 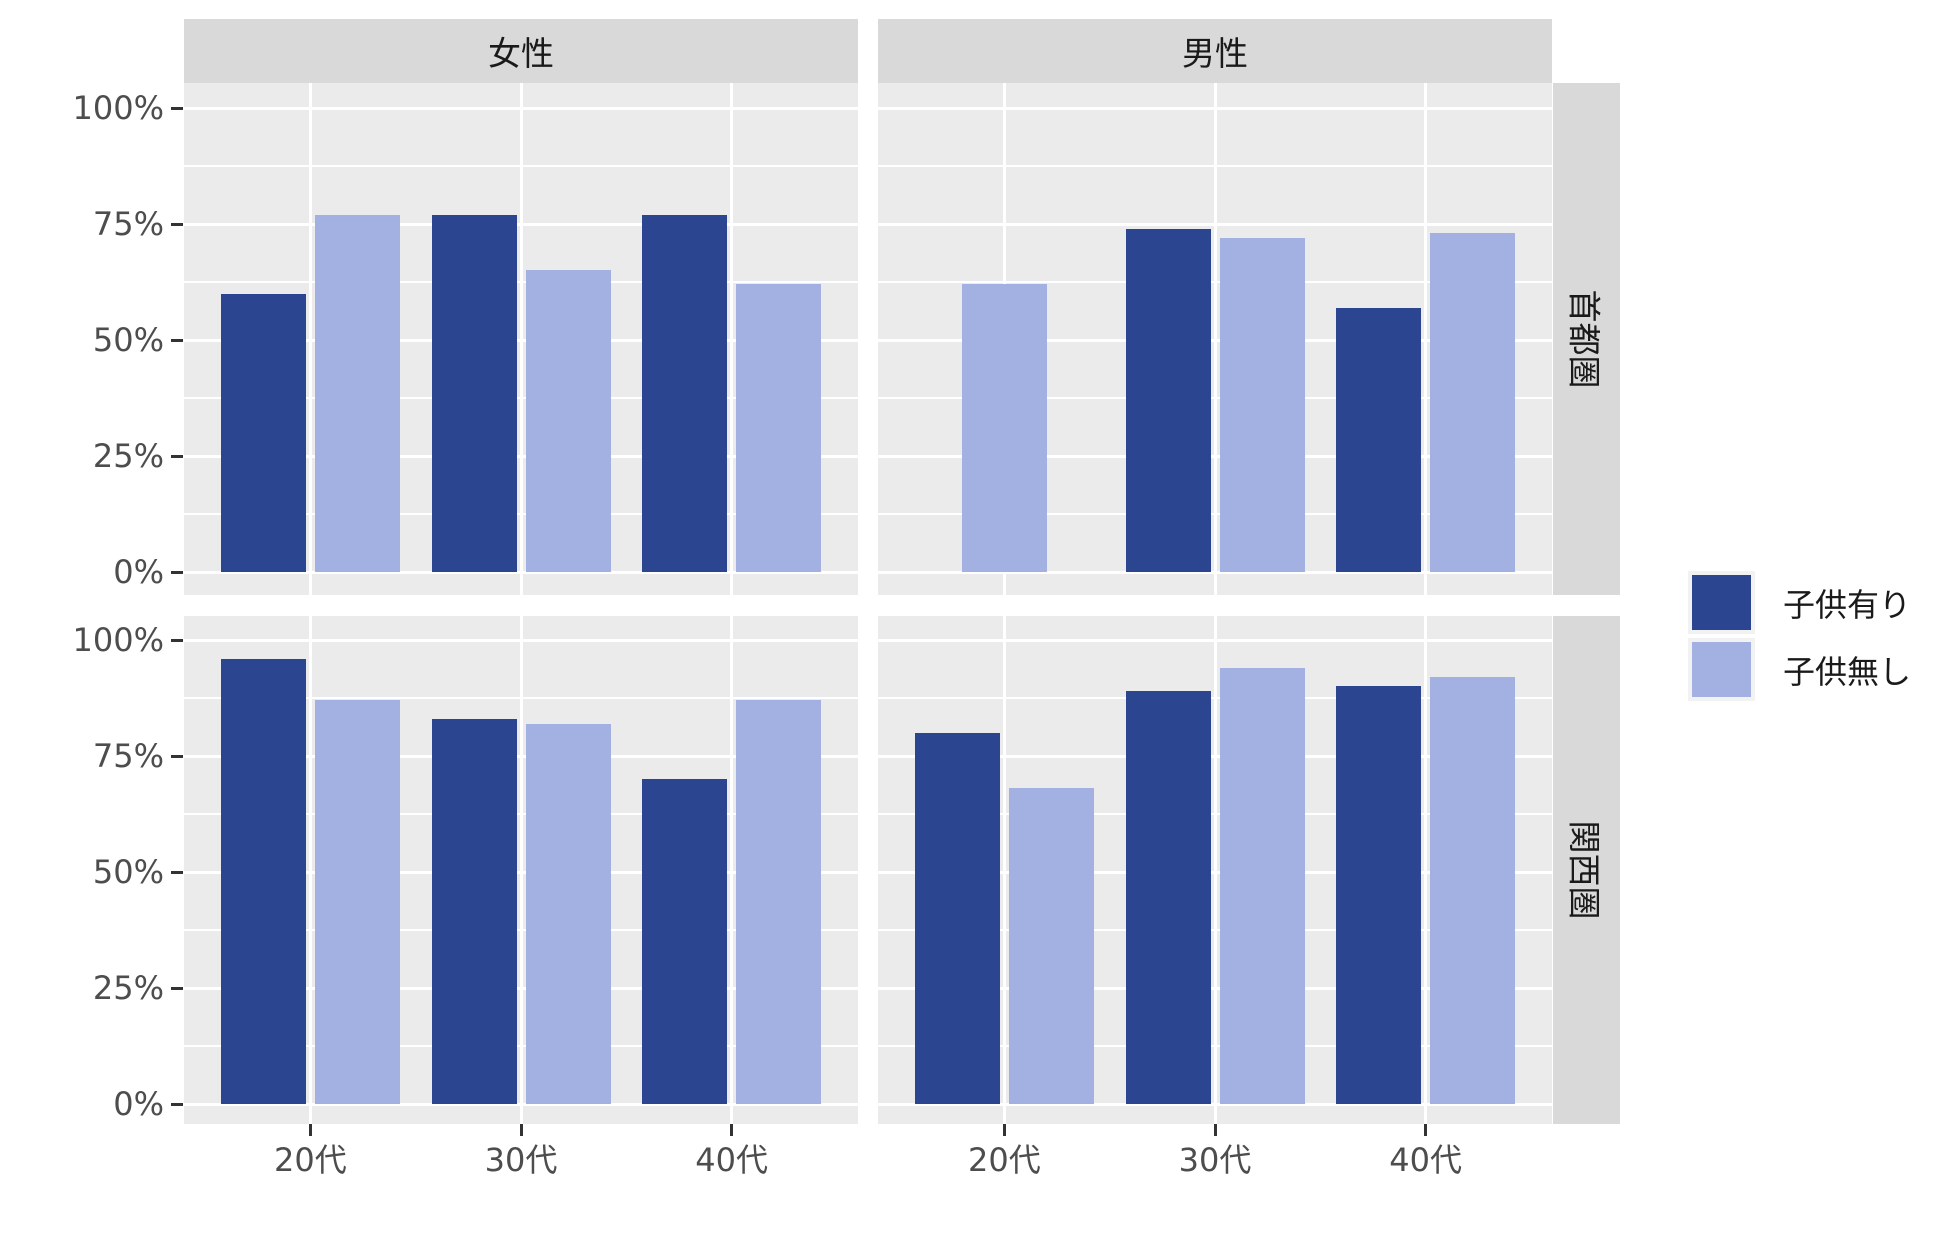 I want to click on legend-item-has-children: 子供有り, so click(x=1799, y=602).